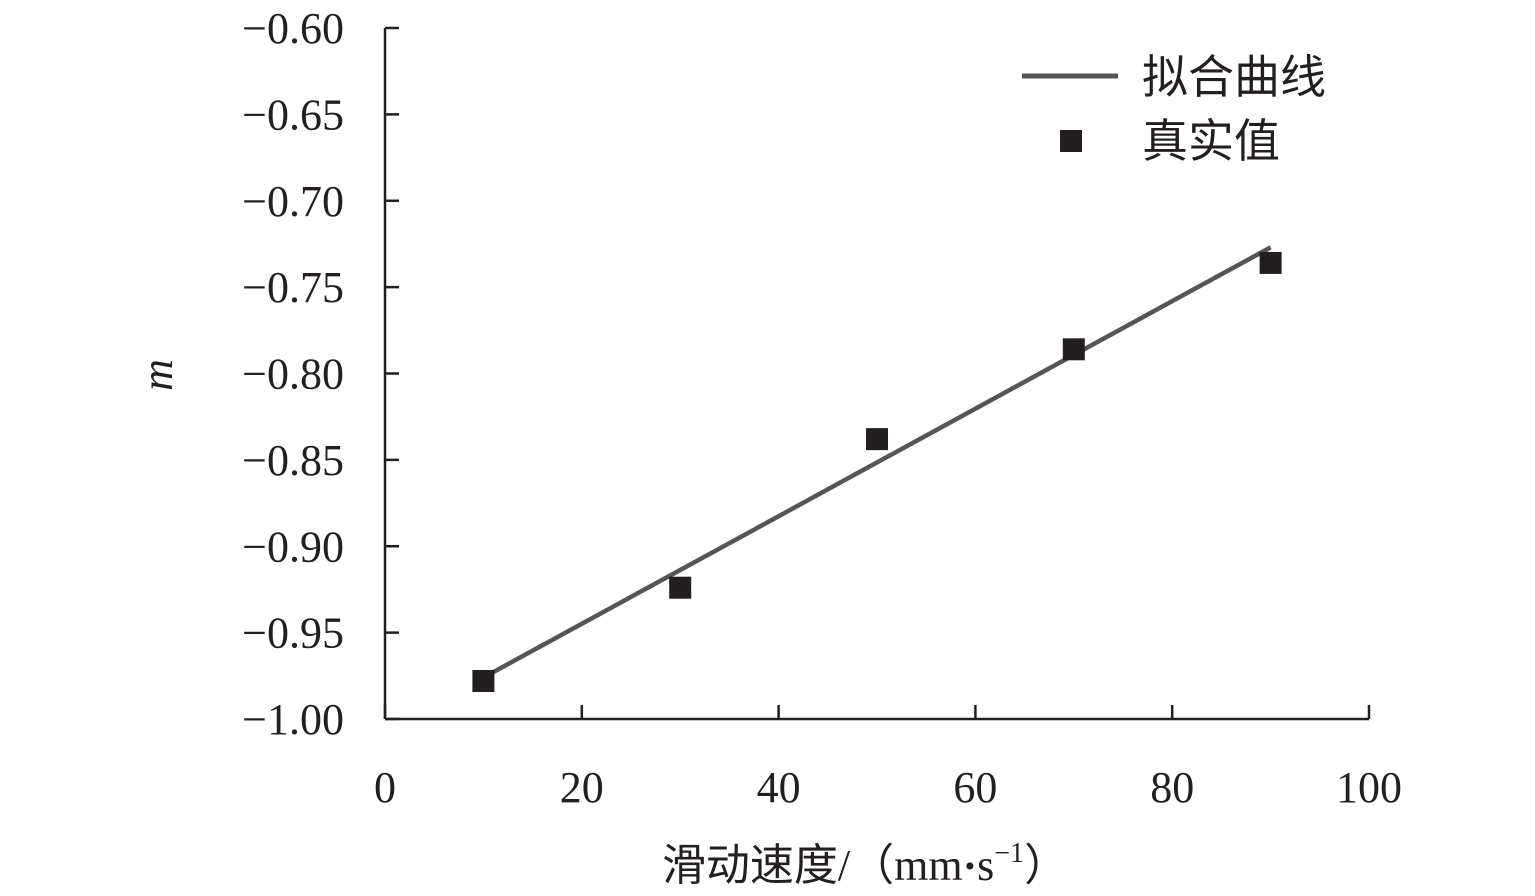 This screenshot has width=1535, height=896. I want to click on y-tick-label: −0.75, so click(293, 287).